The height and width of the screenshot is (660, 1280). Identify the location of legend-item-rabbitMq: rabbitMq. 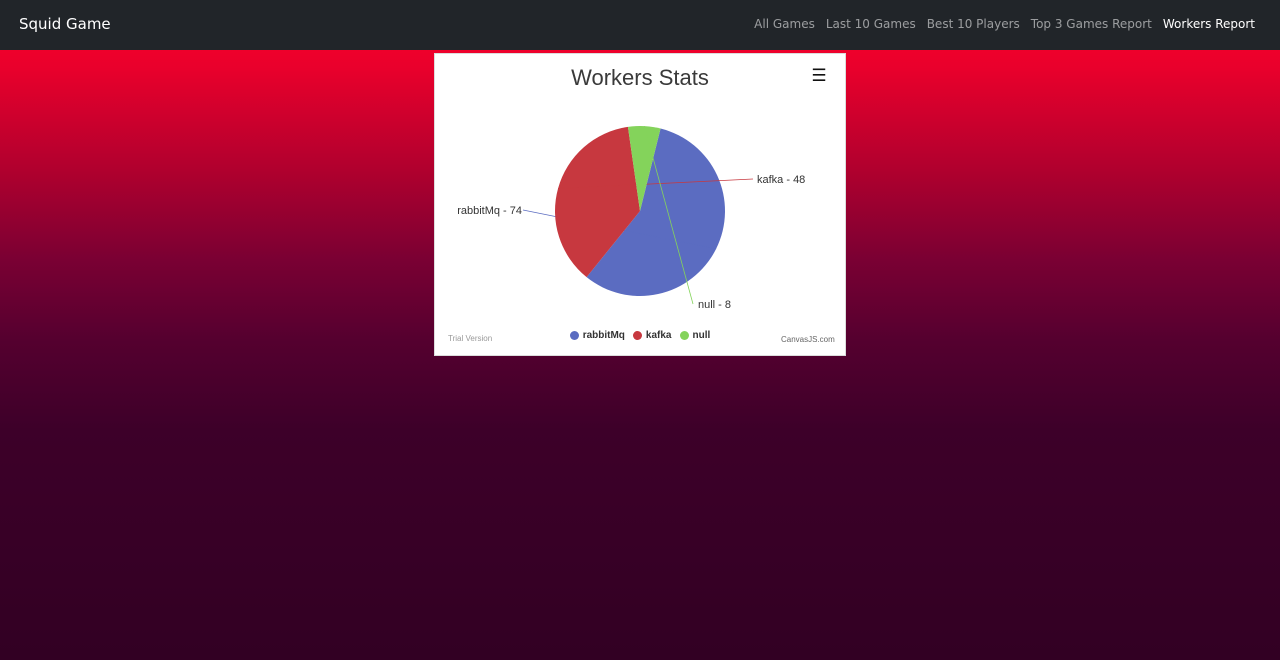
(597, 335).